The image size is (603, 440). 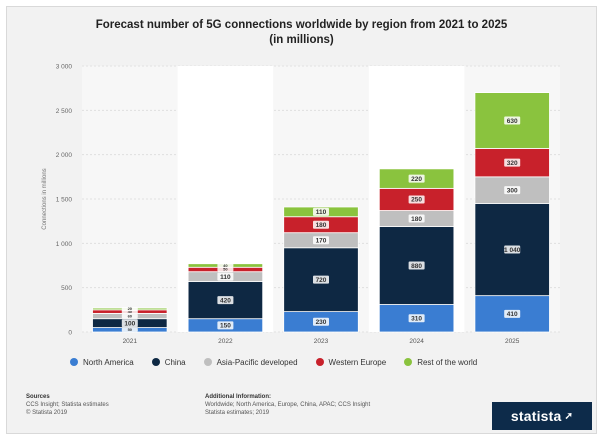 I want to click on data-label: 250, so click(x=416, y=200).